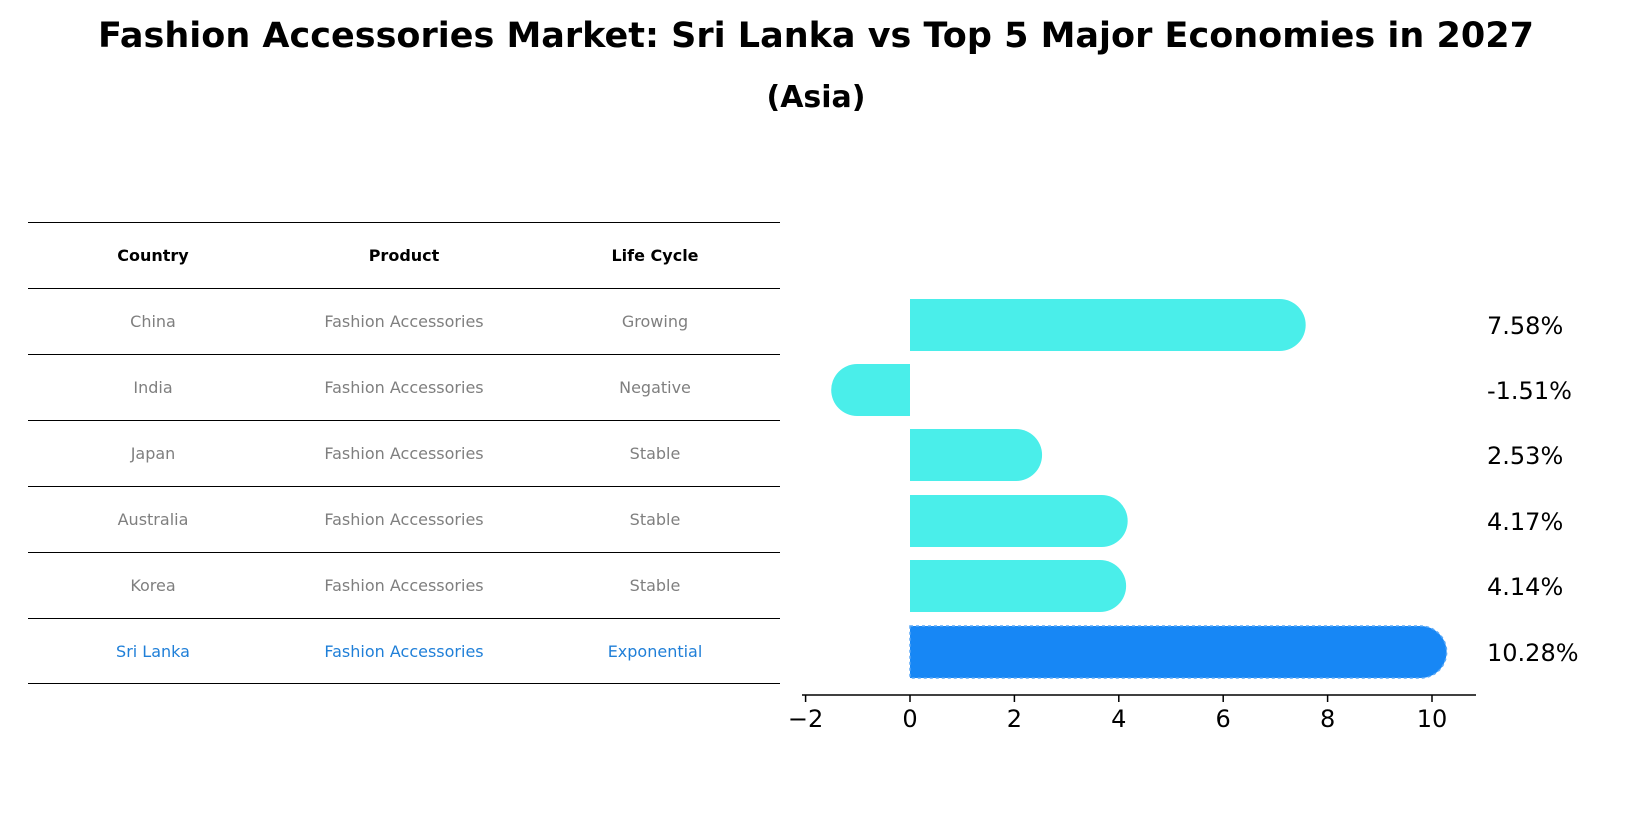  I want to click on x-tick-label: −2, so click(805, 719).